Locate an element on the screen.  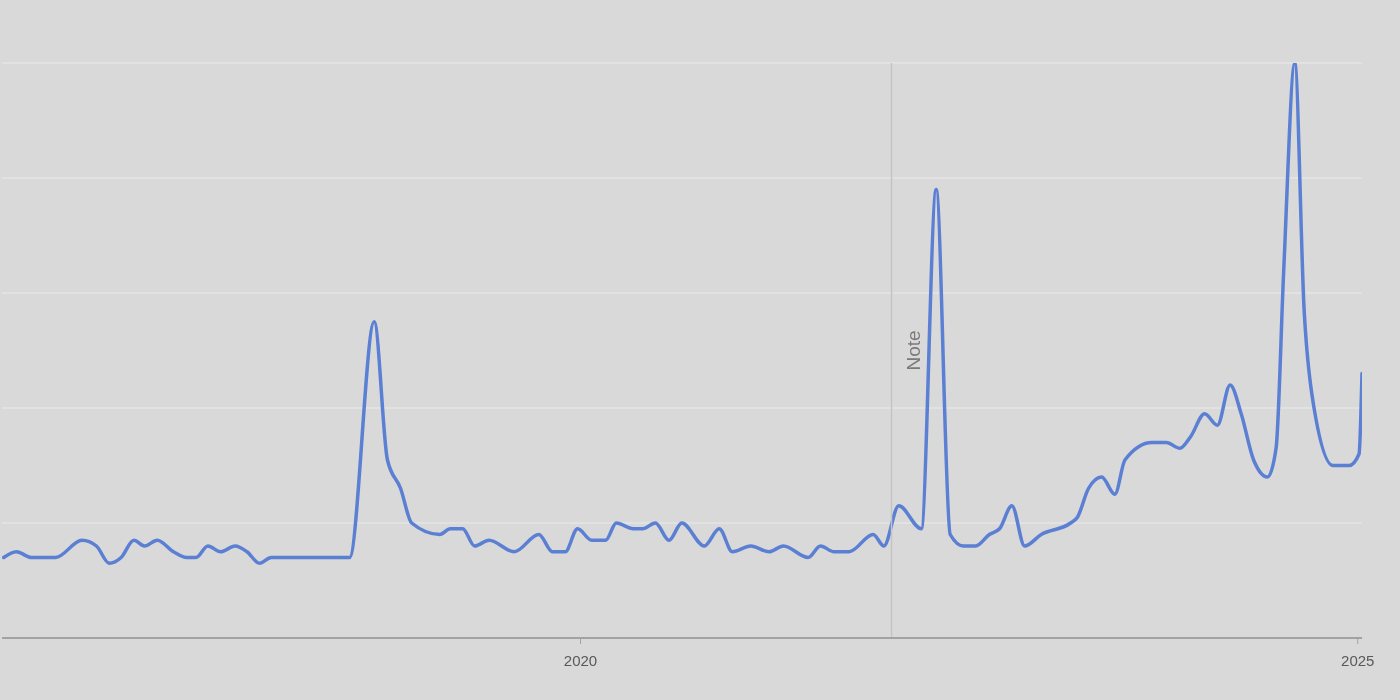
x-tick-label: 2025 is located at coordinates (1358, 660).